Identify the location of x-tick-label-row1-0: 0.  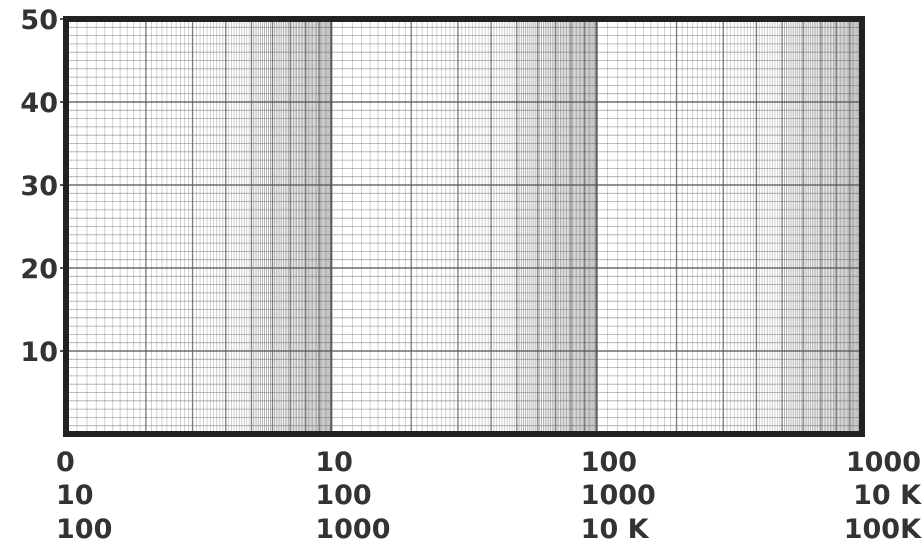
(65, 462).